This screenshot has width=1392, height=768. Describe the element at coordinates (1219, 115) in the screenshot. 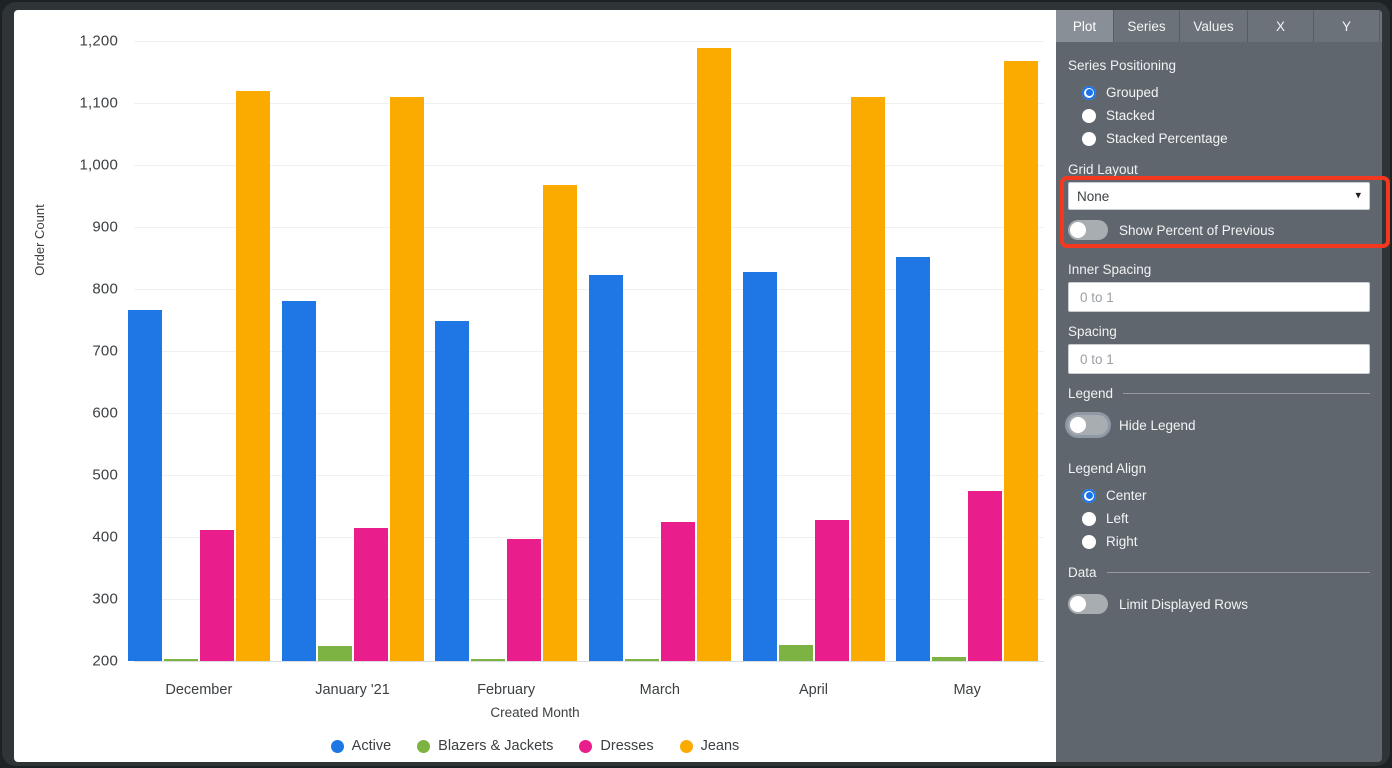

I see `radio-stacked: Stacked` at that location.